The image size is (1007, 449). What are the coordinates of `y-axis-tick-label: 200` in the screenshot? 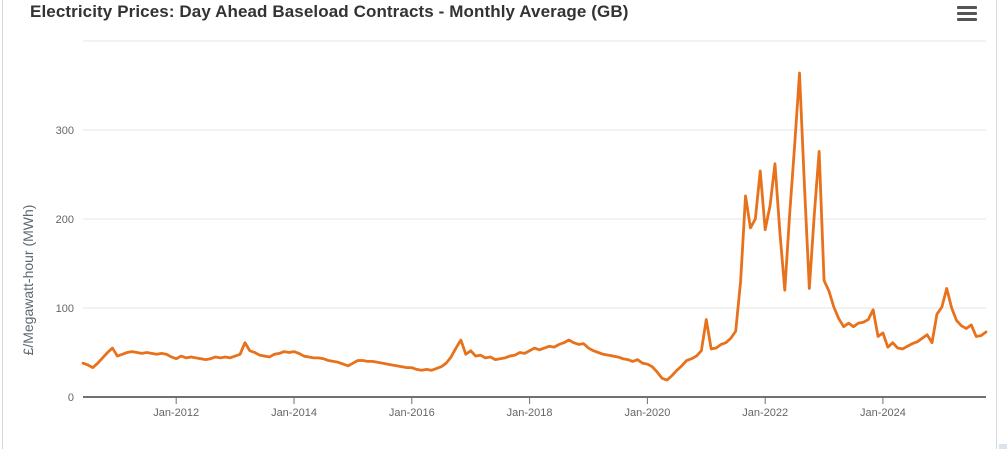 It's located at (65, 220).